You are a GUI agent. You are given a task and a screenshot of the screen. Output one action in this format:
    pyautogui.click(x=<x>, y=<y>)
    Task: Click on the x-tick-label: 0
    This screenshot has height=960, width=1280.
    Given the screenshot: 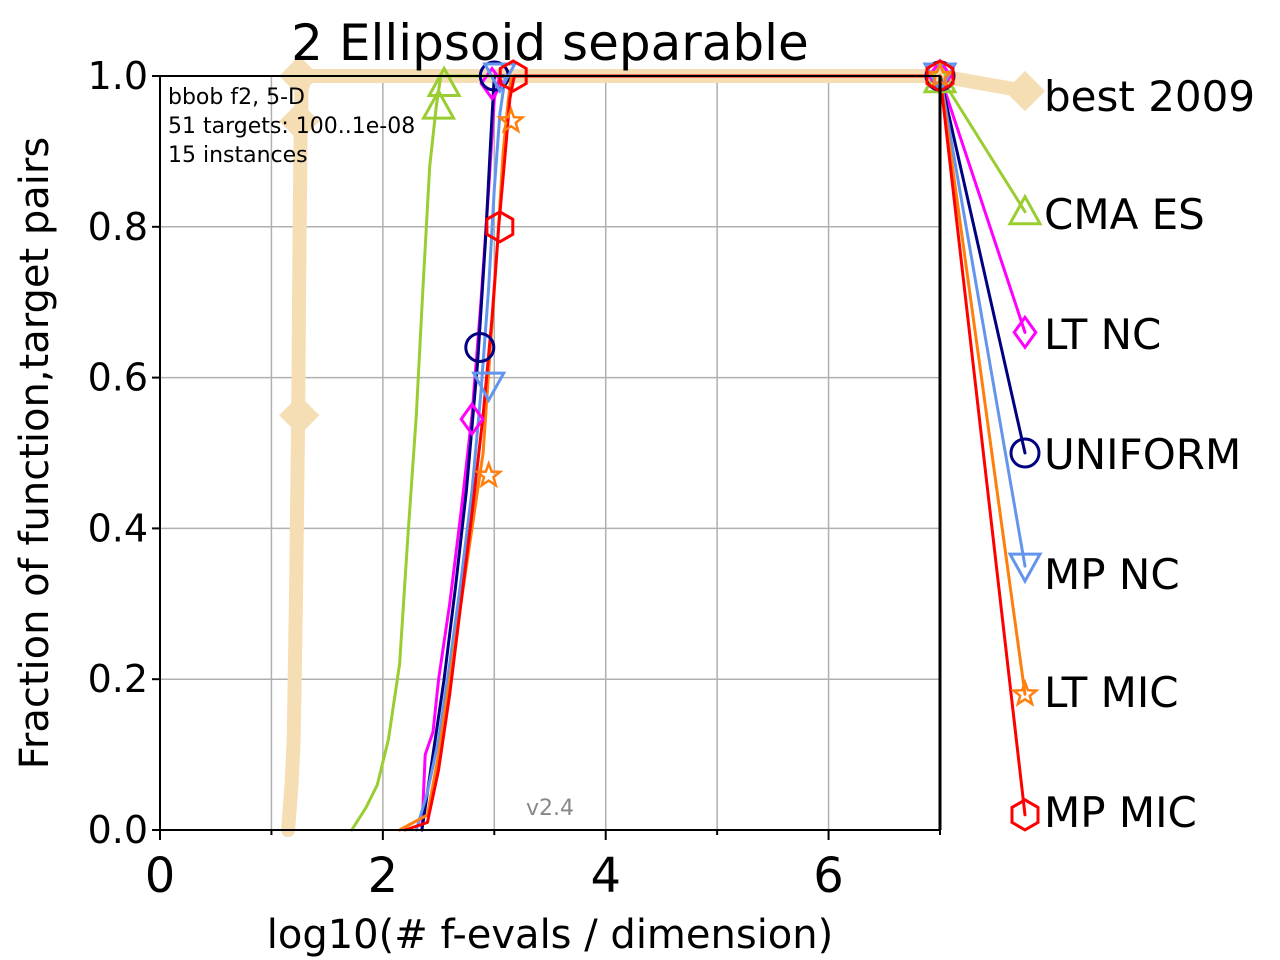 What is the action you would take?
    pyautogui.click(x=160, y=876)
    